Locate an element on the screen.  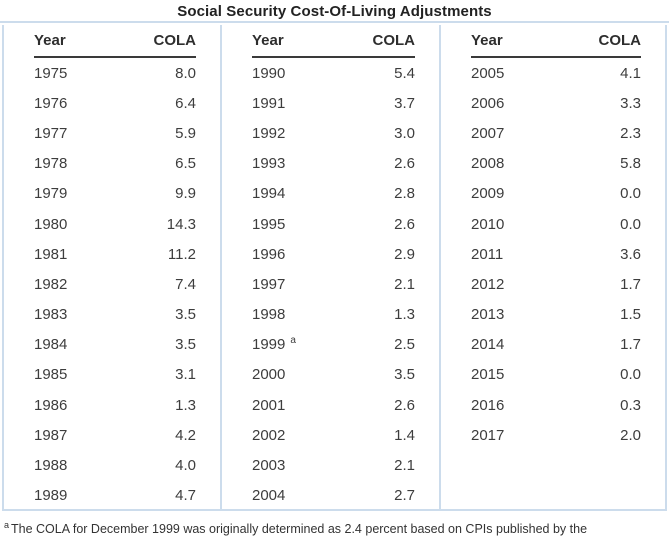
cola-cell: 3.0 is located at coordinates (404, 133).